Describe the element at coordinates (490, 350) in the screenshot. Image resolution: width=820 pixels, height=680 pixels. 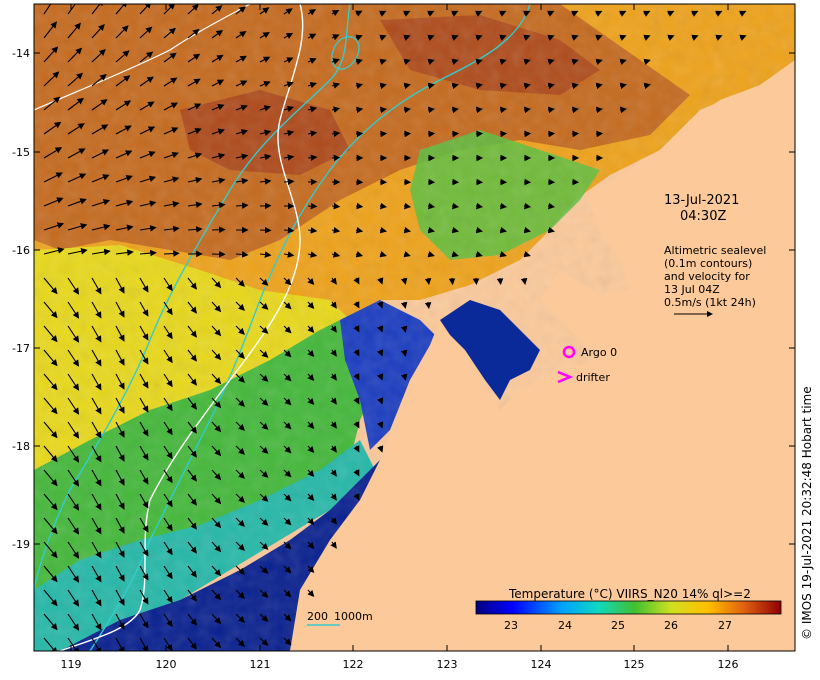
I see `land-peninsula-dark` at that location.